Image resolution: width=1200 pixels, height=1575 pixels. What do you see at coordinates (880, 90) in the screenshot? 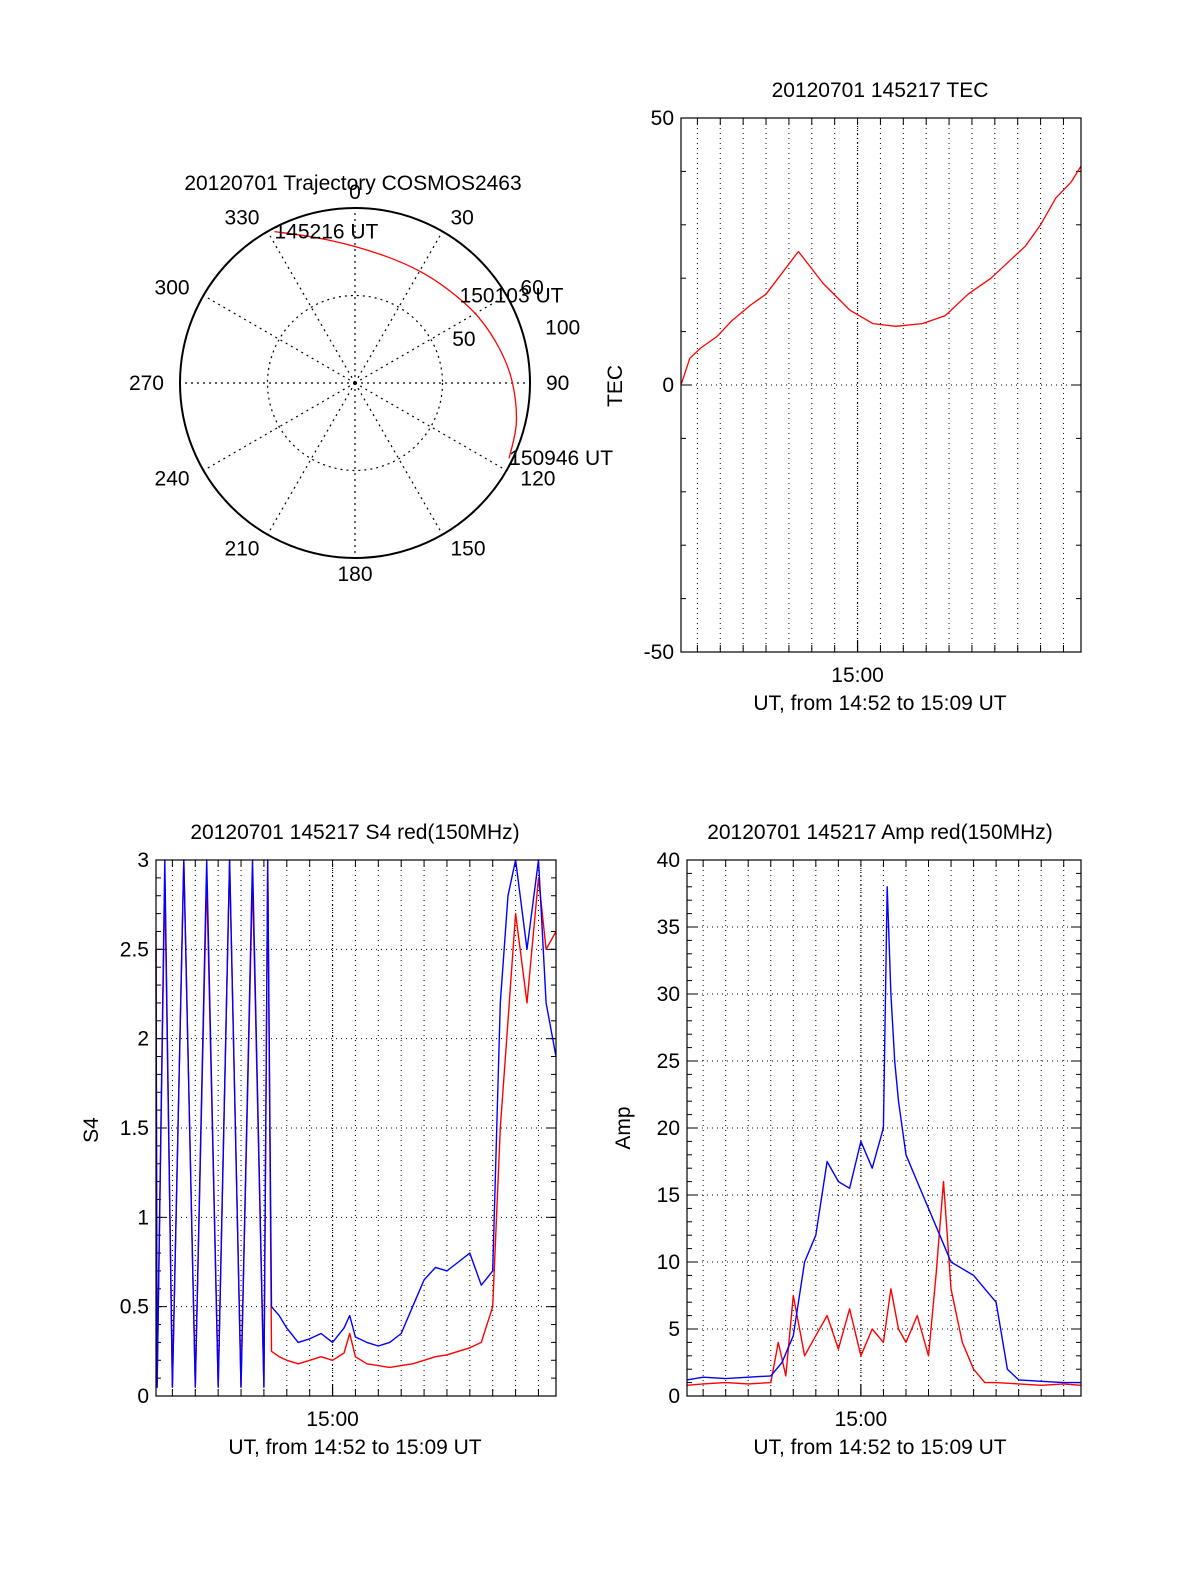
I see `tec-title: 20120701 145217 TEC` at bounding box center [880, 90].